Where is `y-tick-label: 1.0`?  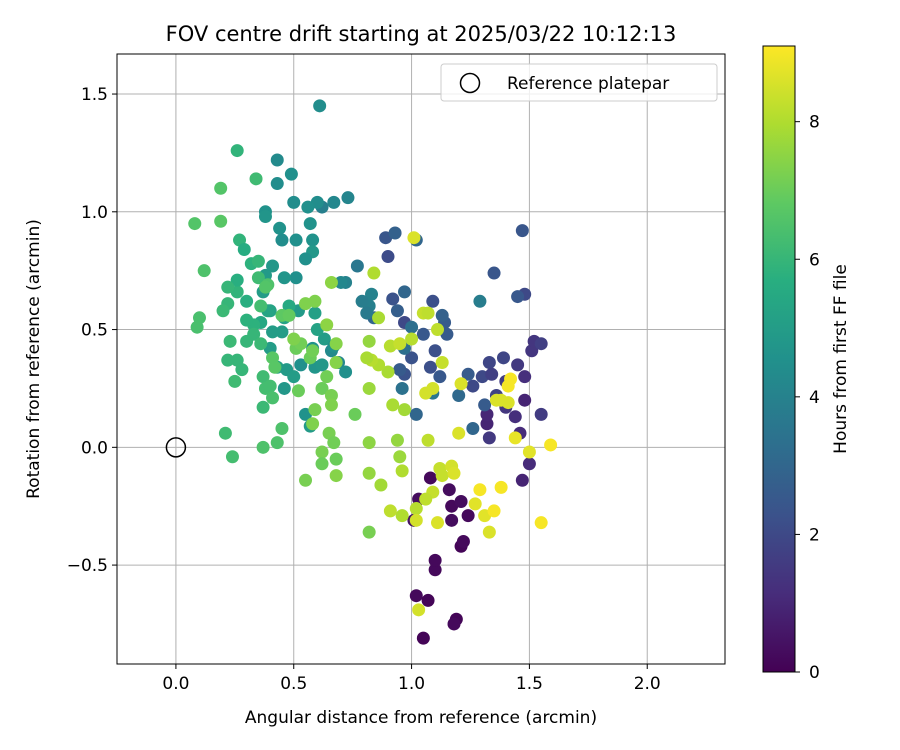
y-tick-label: 1.0 is located at coordinates (94, 213).